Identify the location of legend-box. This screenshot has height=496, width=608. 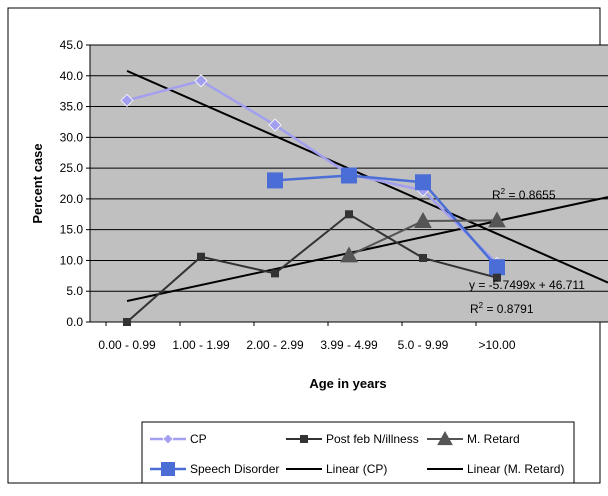
(358, 452).